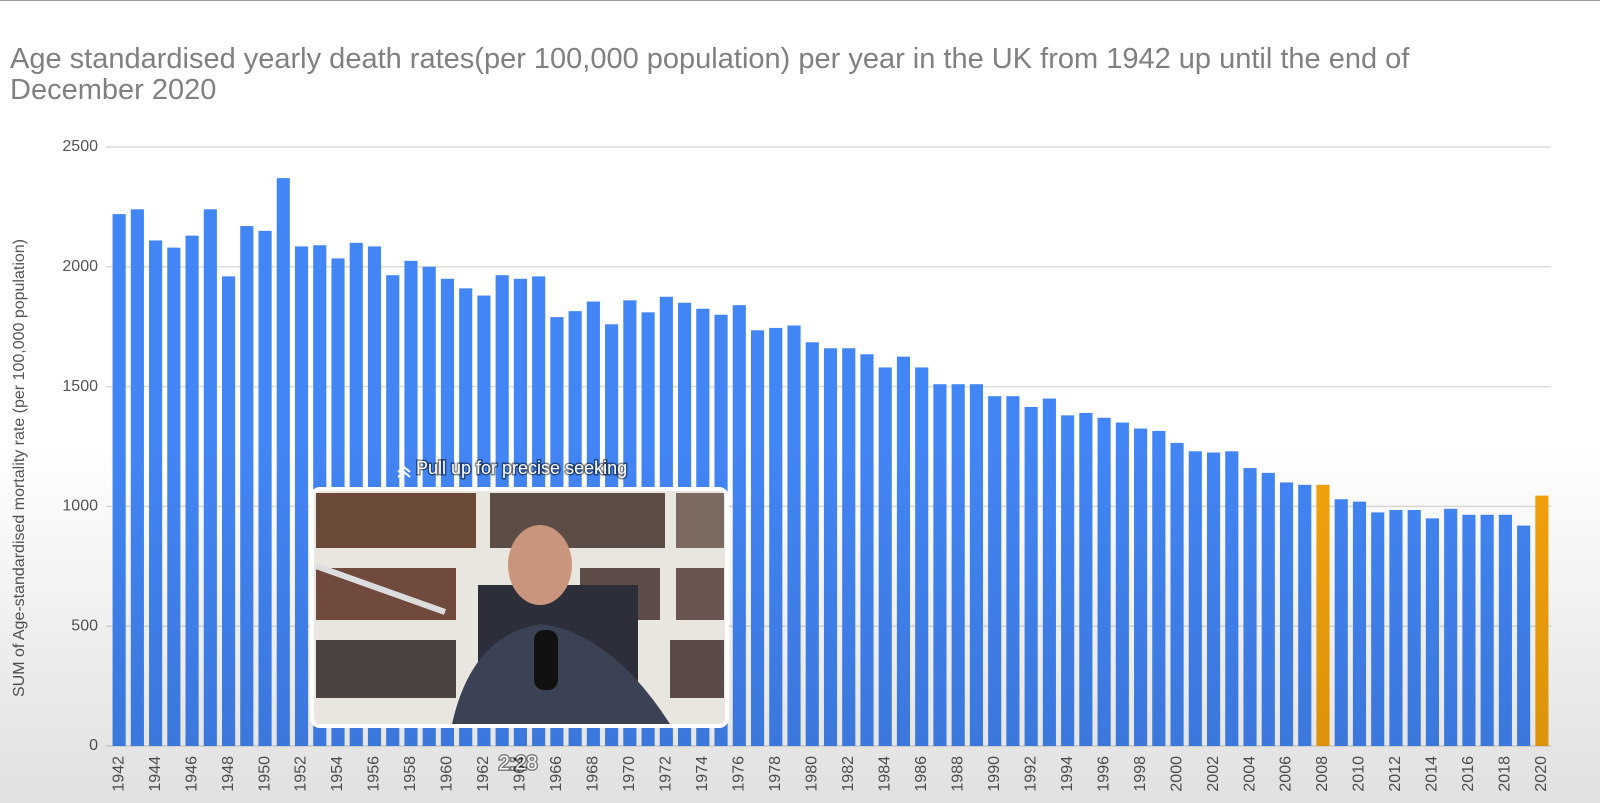 The height and width of the screenshot is (803, 1600). Describe the element at coordinates (410, 774) in the screenshot. I see `x-tick-label: 1958` at that location.